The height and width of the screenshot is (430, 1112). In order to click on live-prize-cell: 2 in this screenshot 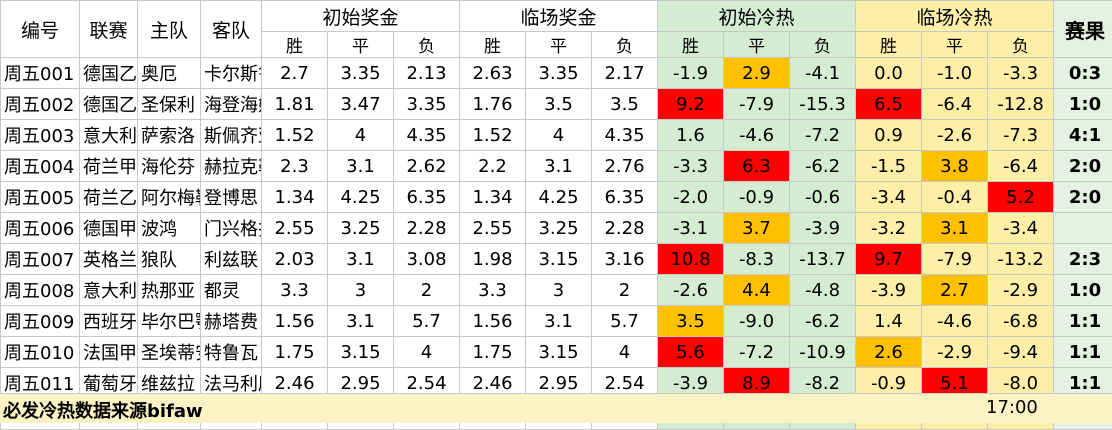, I will do `click(625, 290)`.